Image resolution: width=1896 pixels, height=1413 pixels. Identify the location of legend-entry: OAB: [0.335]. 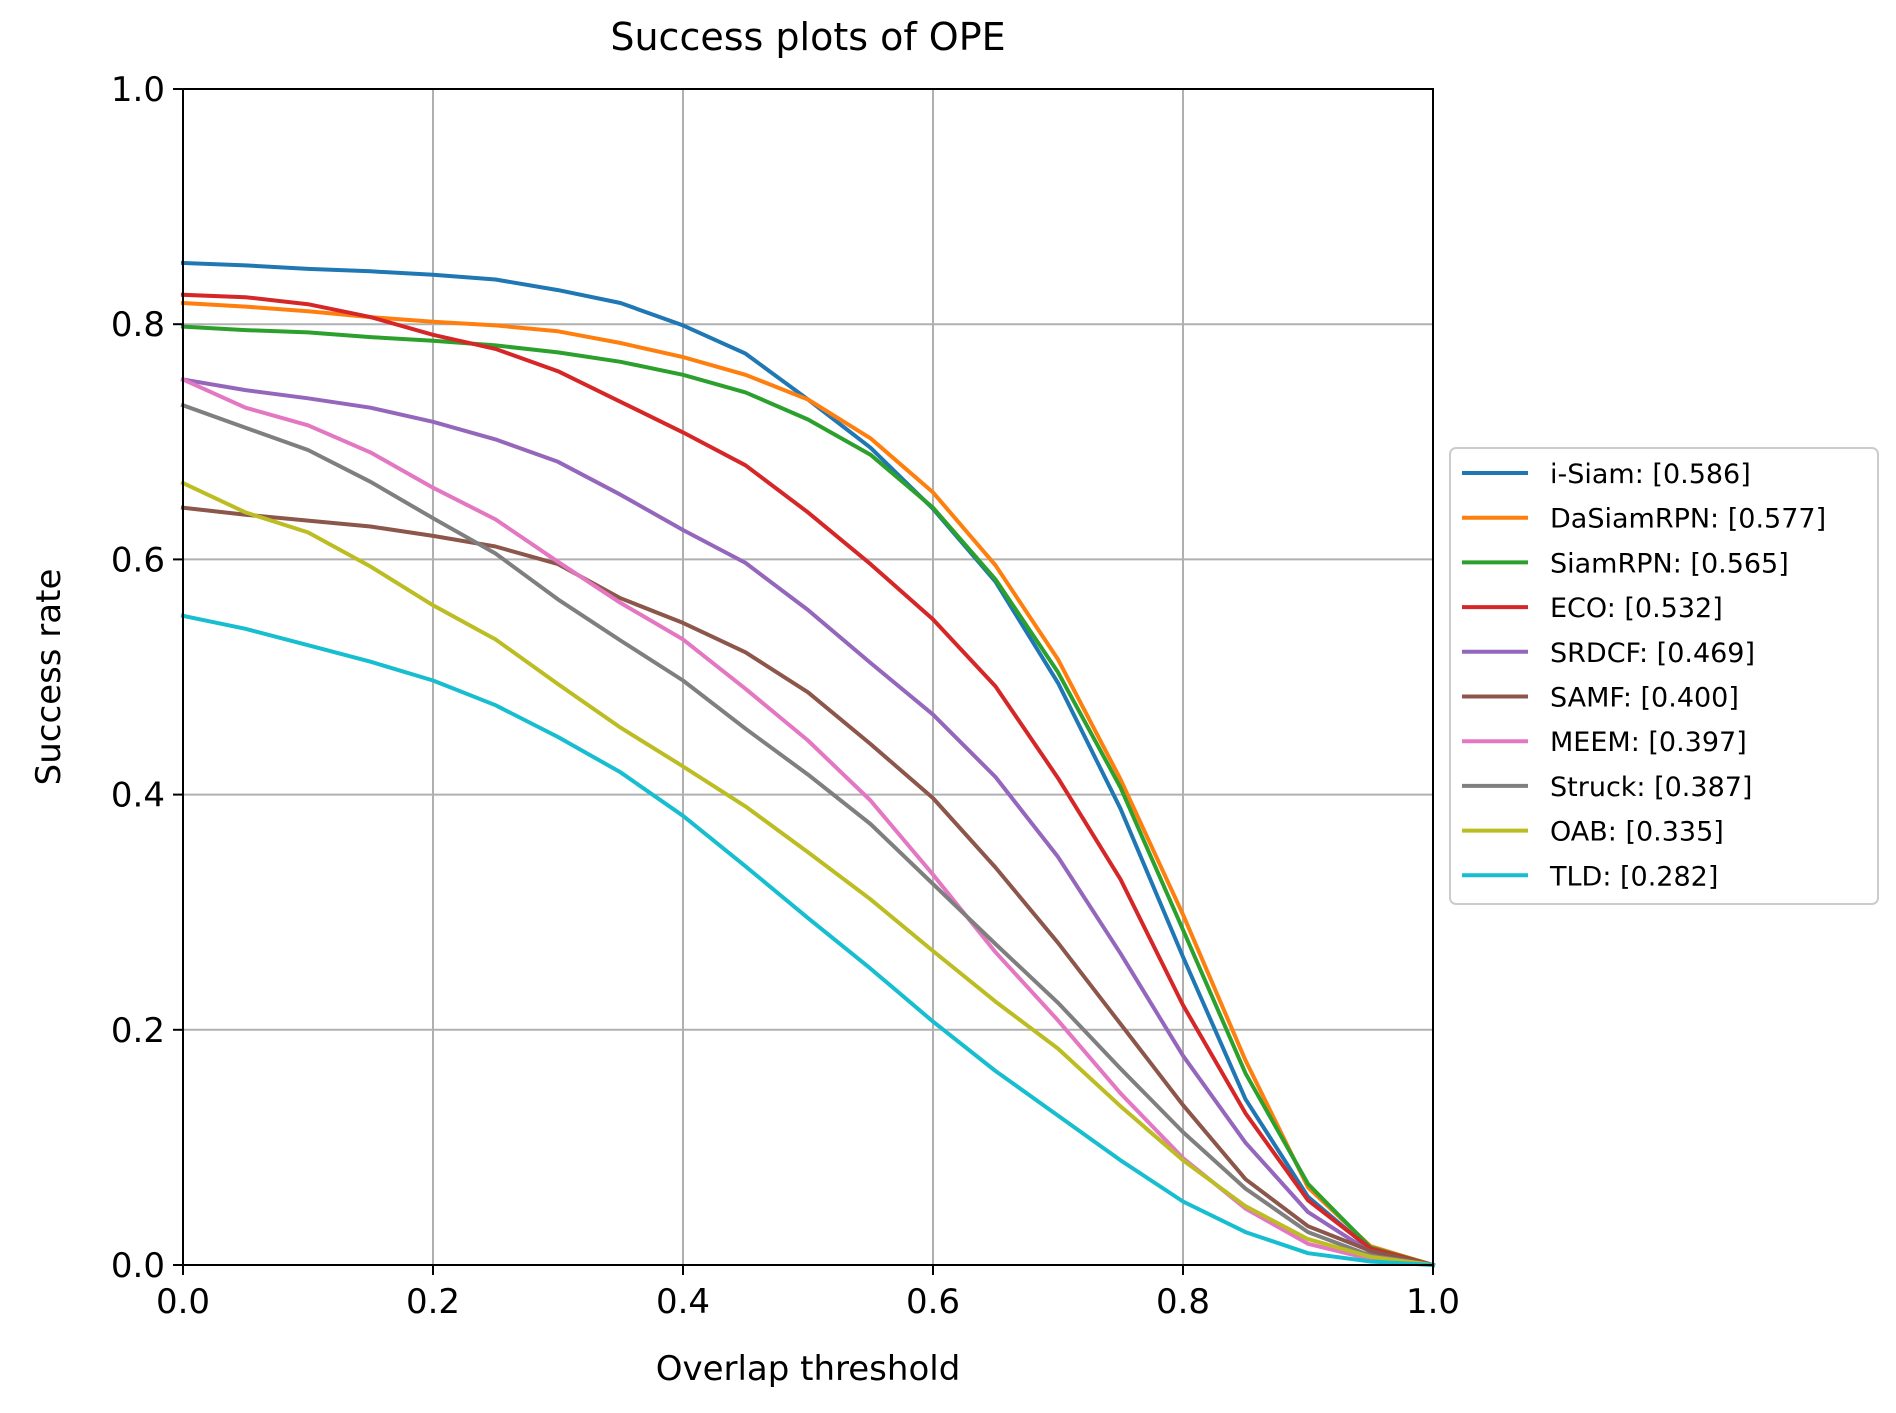
(1637, 832).